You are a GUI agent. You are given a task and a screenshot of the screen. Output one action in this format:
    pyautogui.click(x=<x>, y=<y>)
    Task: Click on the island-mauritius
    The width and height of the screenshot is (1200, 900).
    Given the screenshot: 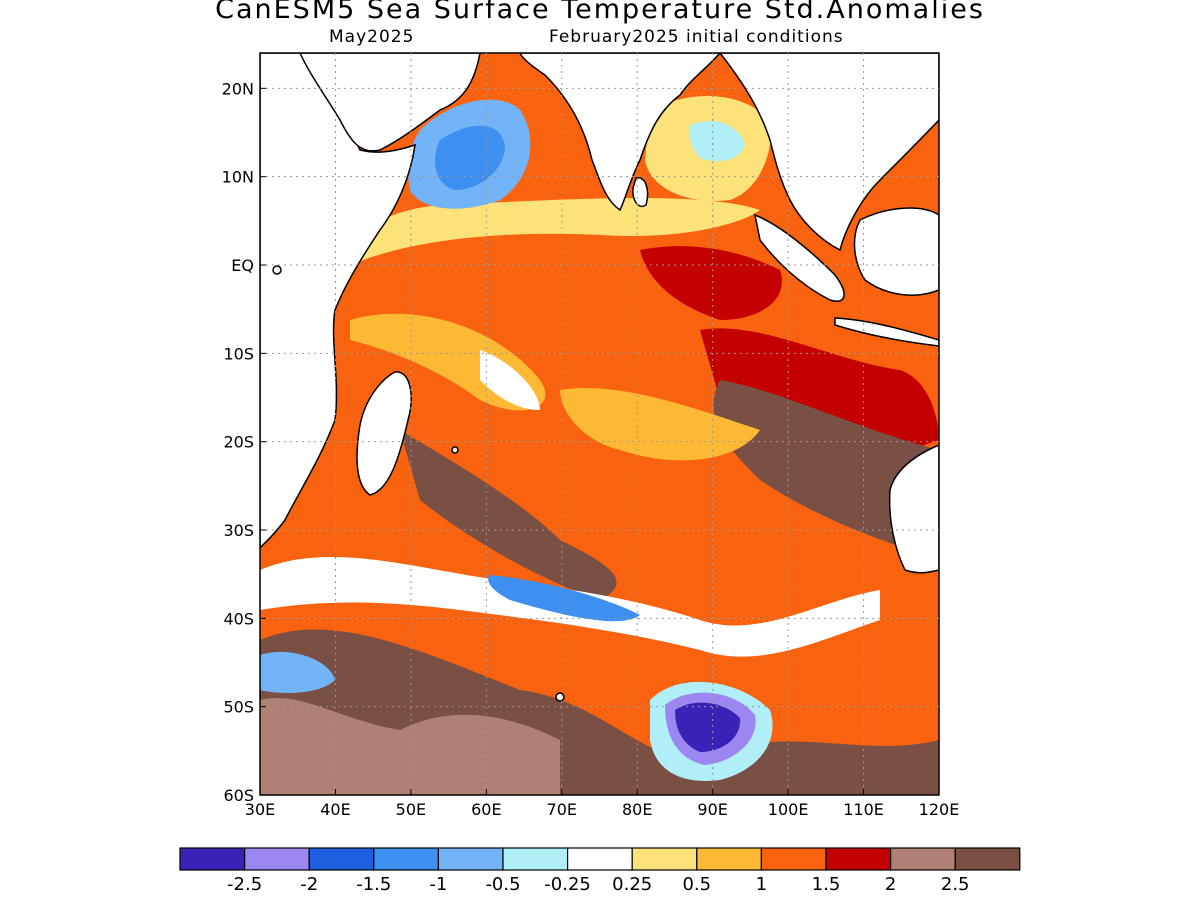 What is the action you would take?
    pyautogui.click(x=455, y=450)
    